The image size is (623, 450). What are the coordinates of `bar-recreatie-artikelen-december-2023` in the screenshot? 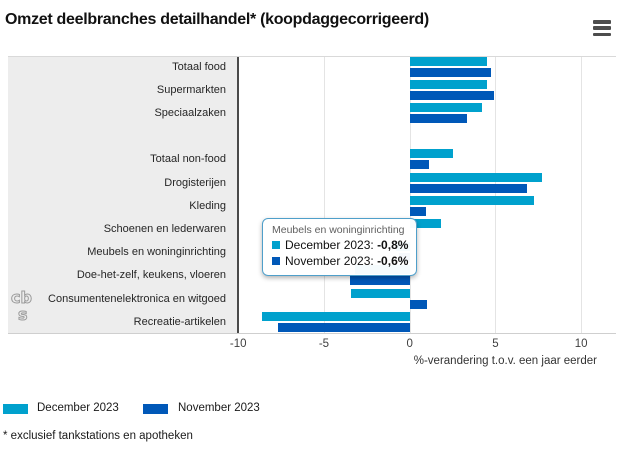 It's located at (336, 316).